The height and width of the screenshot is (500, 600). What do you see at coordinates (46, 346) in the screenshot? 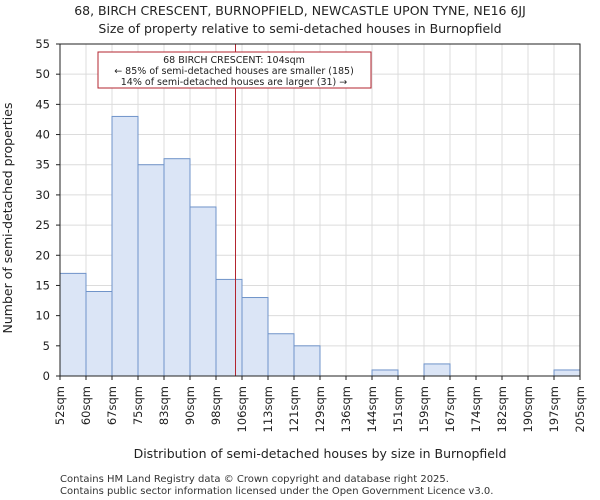
I see `y-tick-label-1: 5` at bounding box center [46, 346].